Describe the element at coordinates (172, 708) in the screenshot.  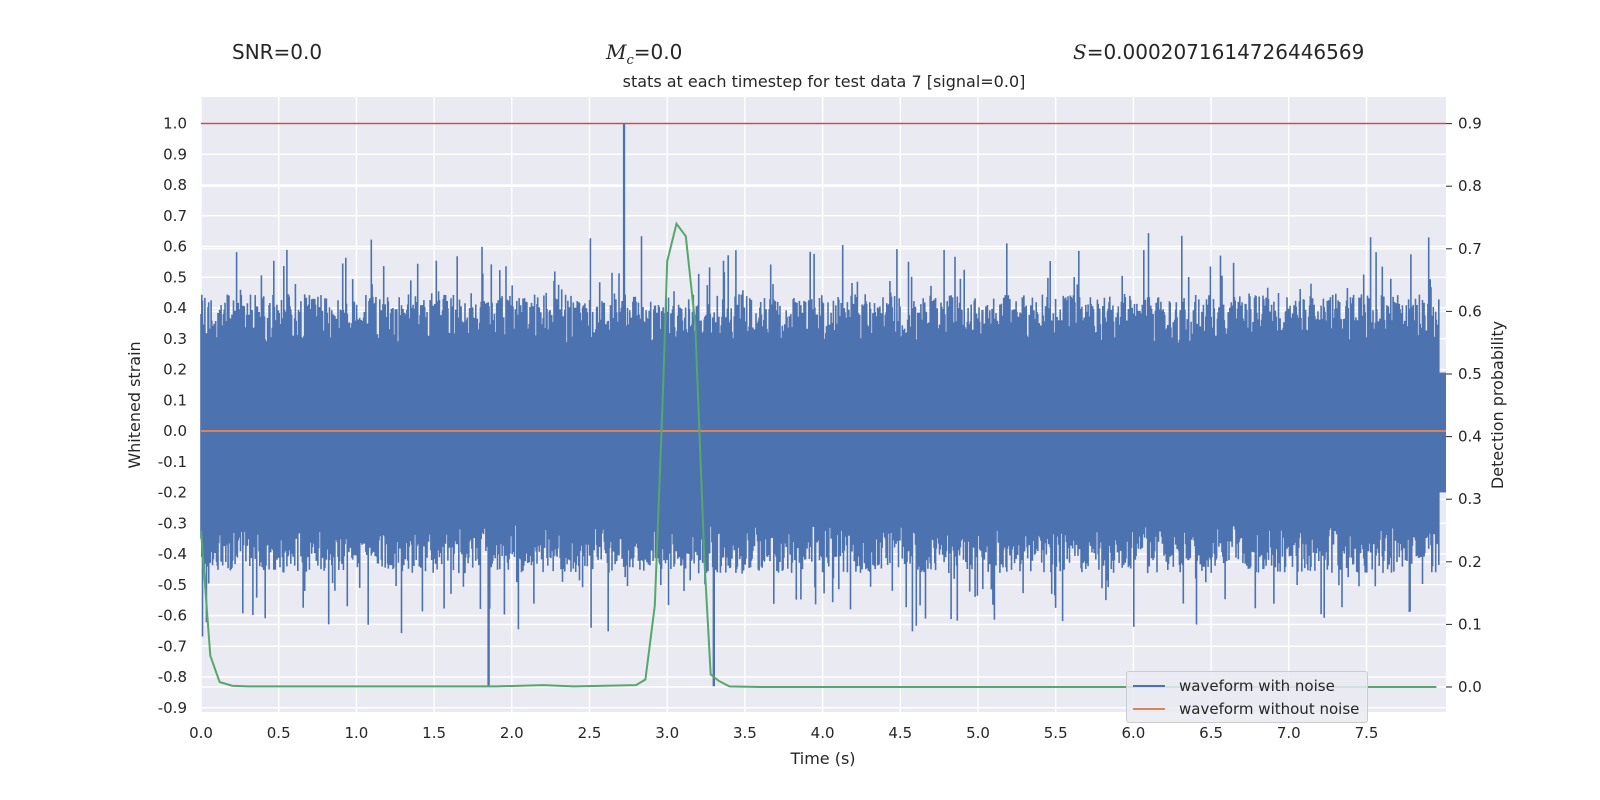
I see `y-tick-label: -0.9` at that location.